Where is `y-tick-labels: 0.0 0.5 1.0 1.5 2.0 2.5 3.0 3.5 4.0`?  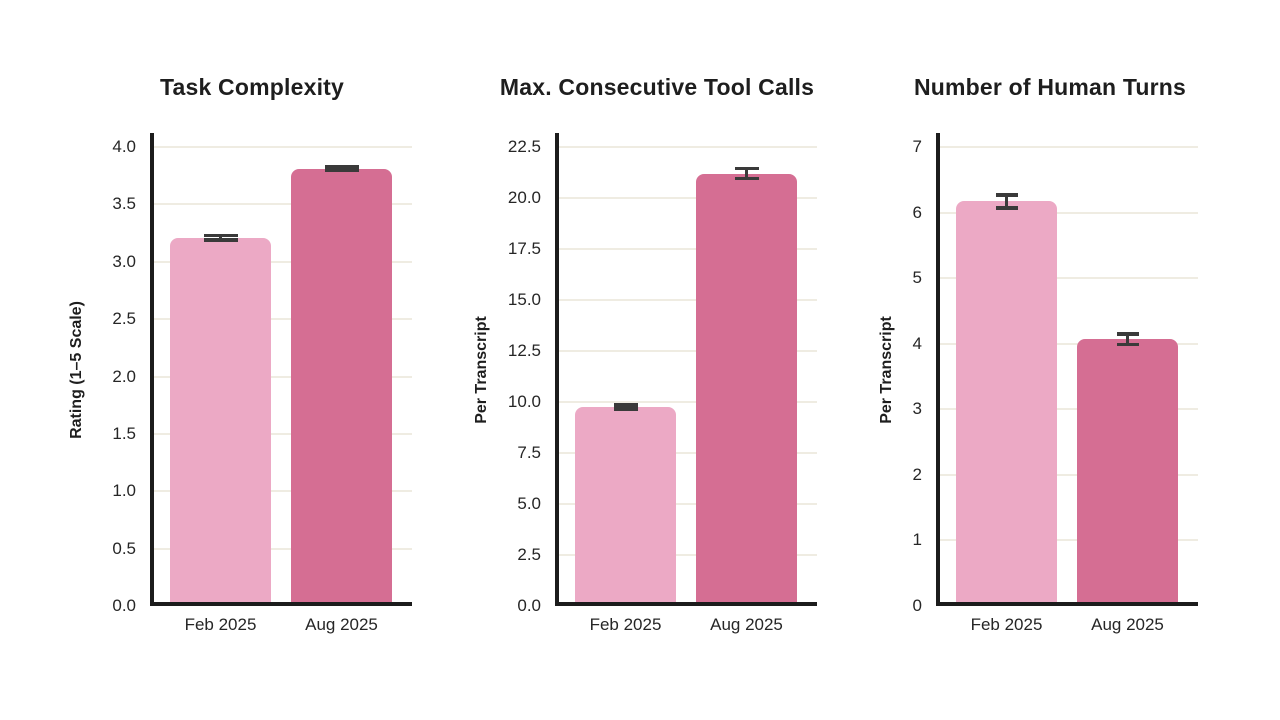
y-tick-labels: 0.0 0.5 1.0 1.5 2.0 2.5 3.0 3.5 4.0 is located at coordinates (121, 374).